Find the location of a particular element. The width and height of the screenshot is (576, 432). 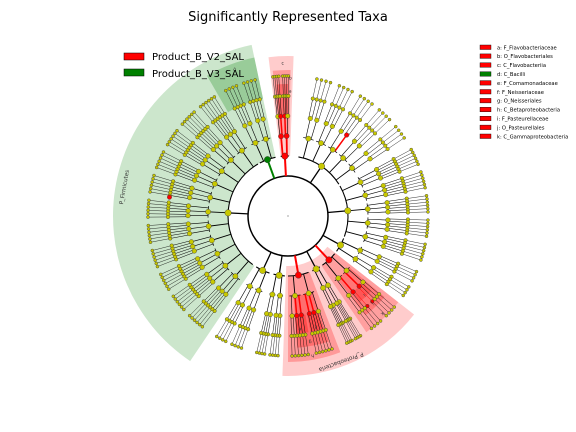

node-order is located at coordinates (280, 295).